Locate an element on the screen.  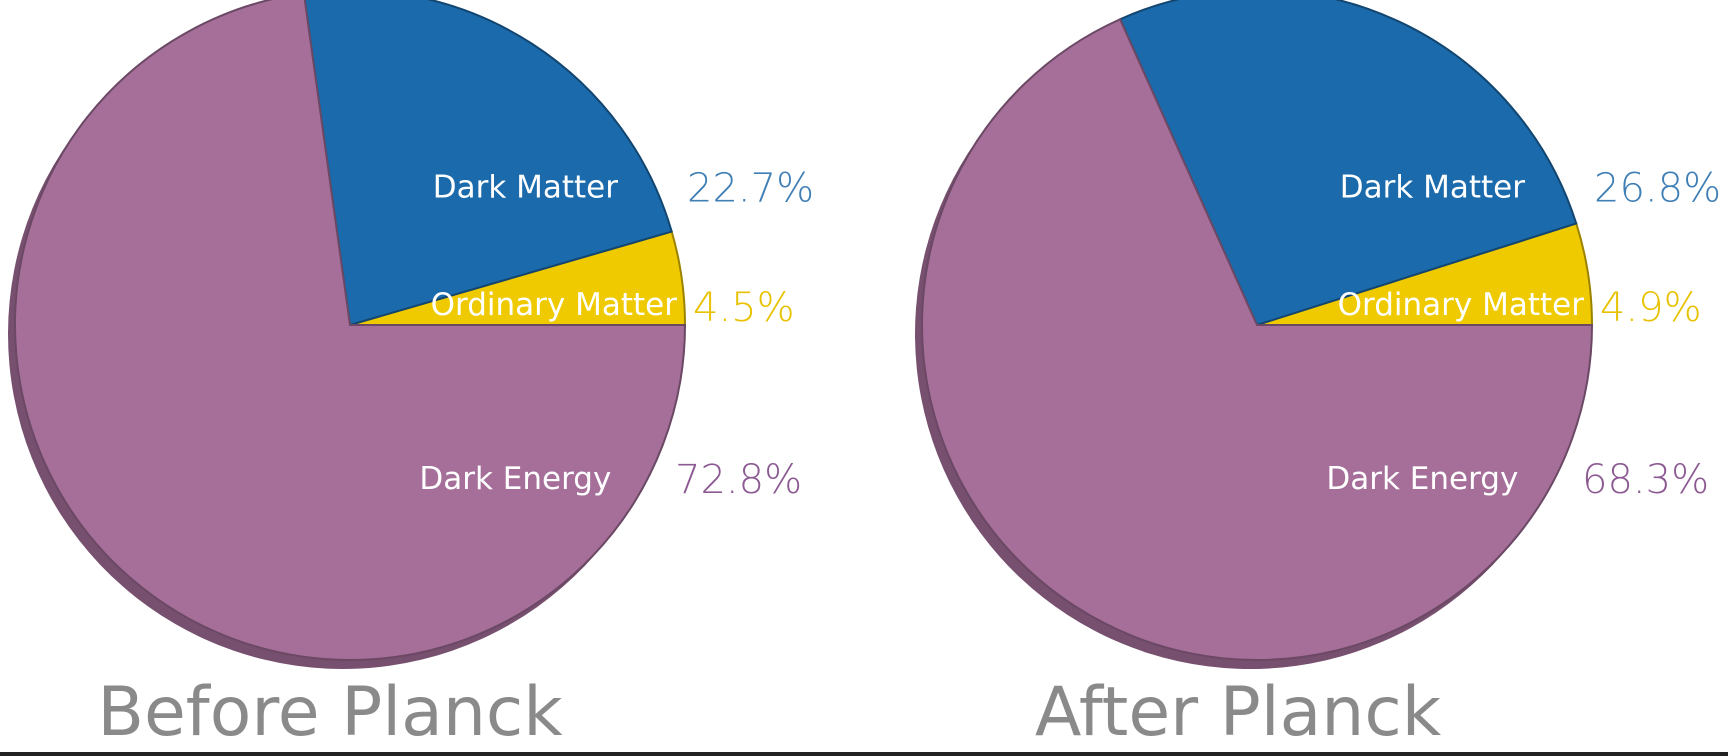
slice-value-ordinary-matter: 4.5% is located at coordinates (744, 308).